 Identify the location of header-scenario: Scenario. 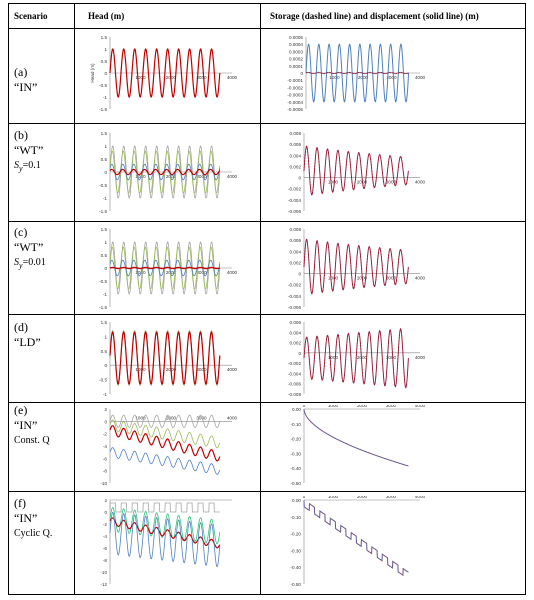
(31, 16).